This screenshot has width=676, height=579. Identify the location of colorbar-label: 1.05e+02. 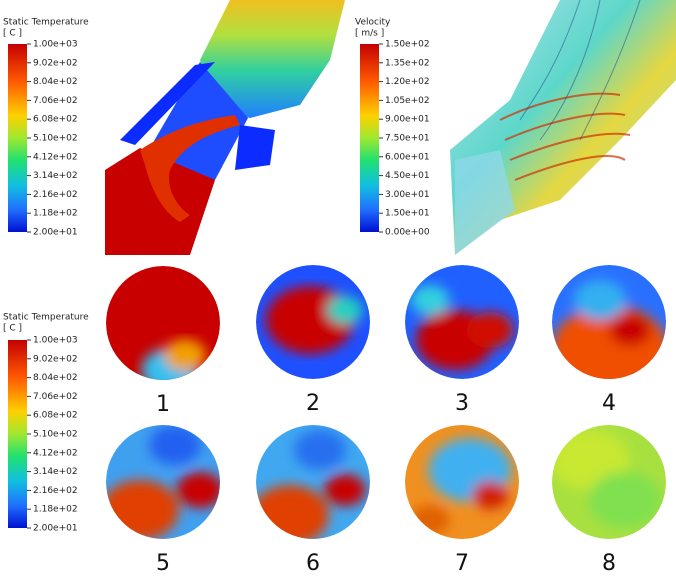
(407, 101).